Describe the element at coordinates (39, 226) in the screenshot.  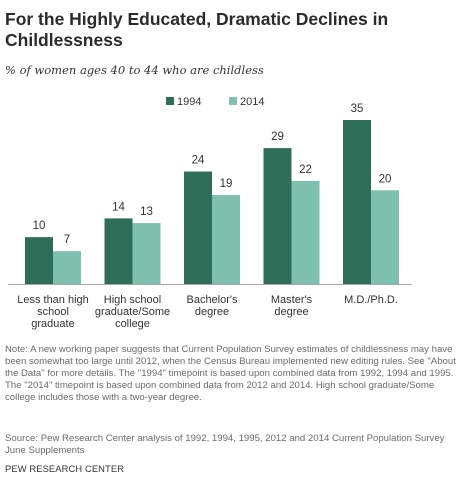
I see `data-label: 10` at that location.